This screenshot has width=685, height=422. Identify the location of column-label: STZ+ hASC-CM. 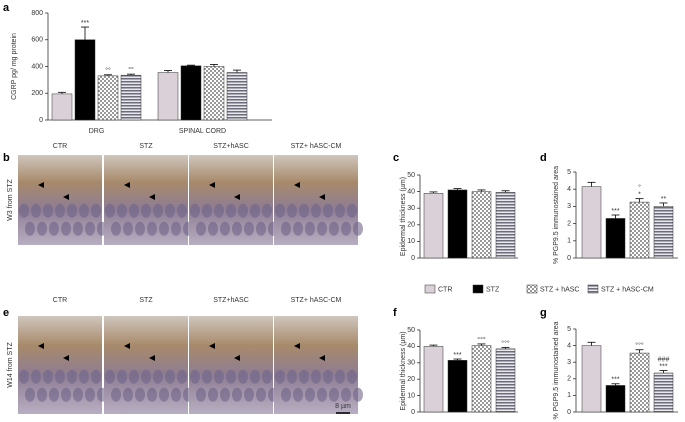
(316, 146).